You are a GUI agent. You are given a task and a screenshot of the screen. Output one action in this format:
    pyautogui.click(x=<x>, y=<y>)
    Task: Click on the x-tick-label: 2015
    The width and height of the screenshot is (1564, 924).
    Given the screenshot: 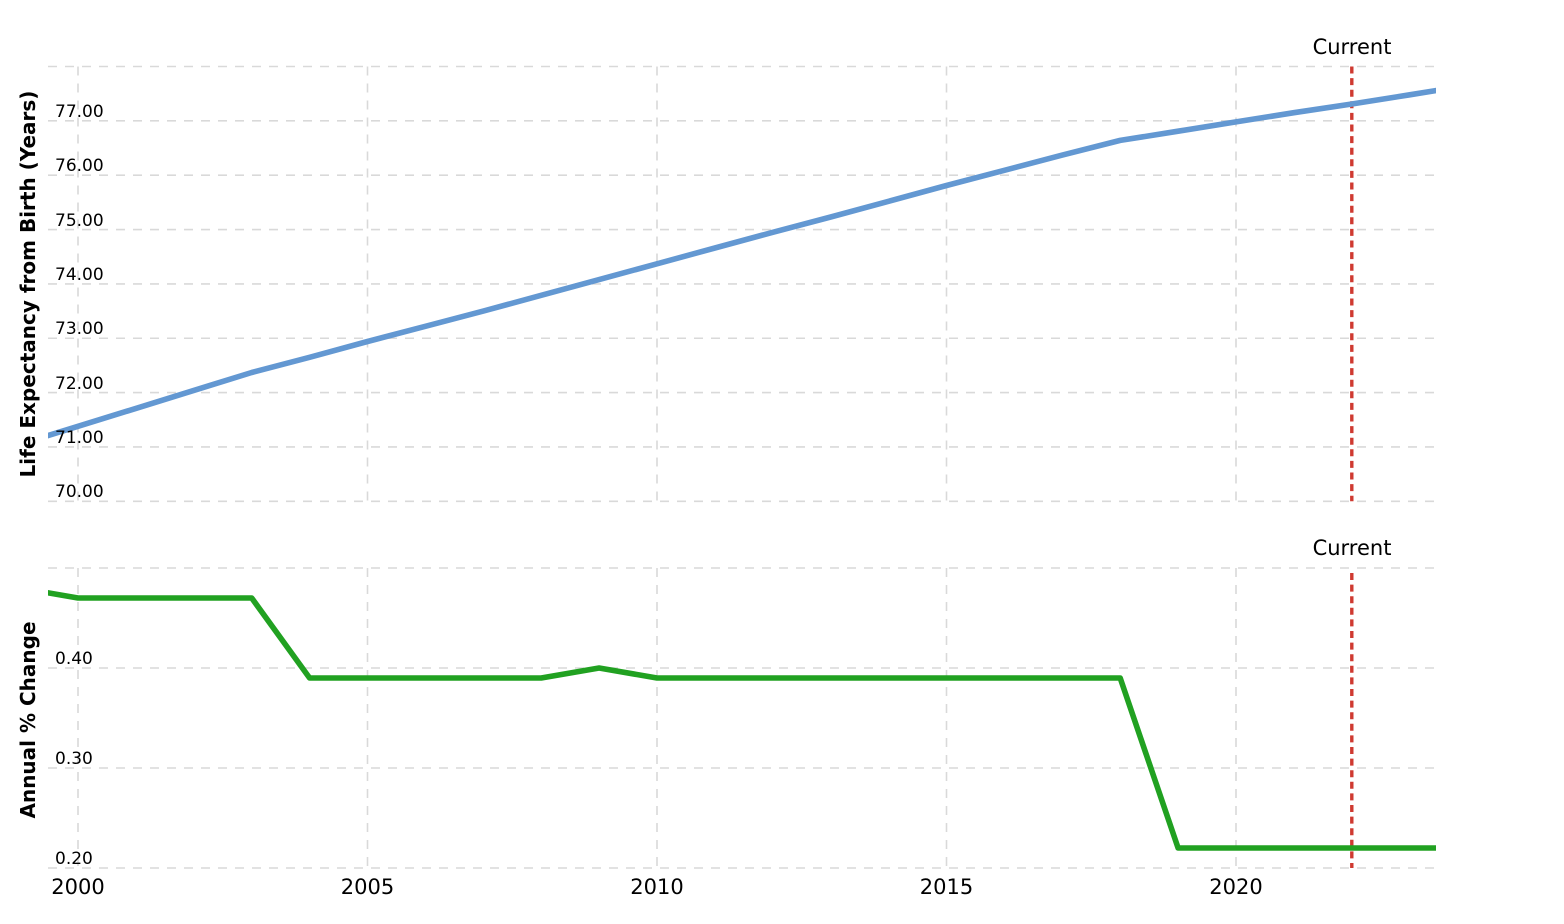 What is the action you would take?
    pyautogui.click(x=946, y=887)
    